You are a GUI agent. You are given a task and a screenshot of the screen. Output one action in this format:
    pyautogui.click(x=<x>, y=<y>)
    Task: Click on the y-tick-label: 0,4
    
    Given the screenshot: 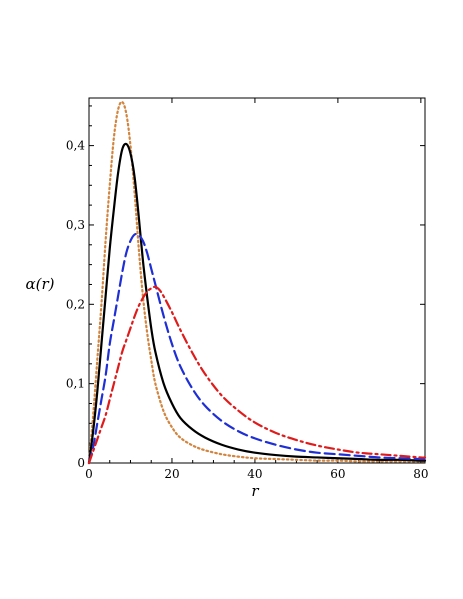 What is the action you would take?
    pyautogui.click(x=75, y=146)
    